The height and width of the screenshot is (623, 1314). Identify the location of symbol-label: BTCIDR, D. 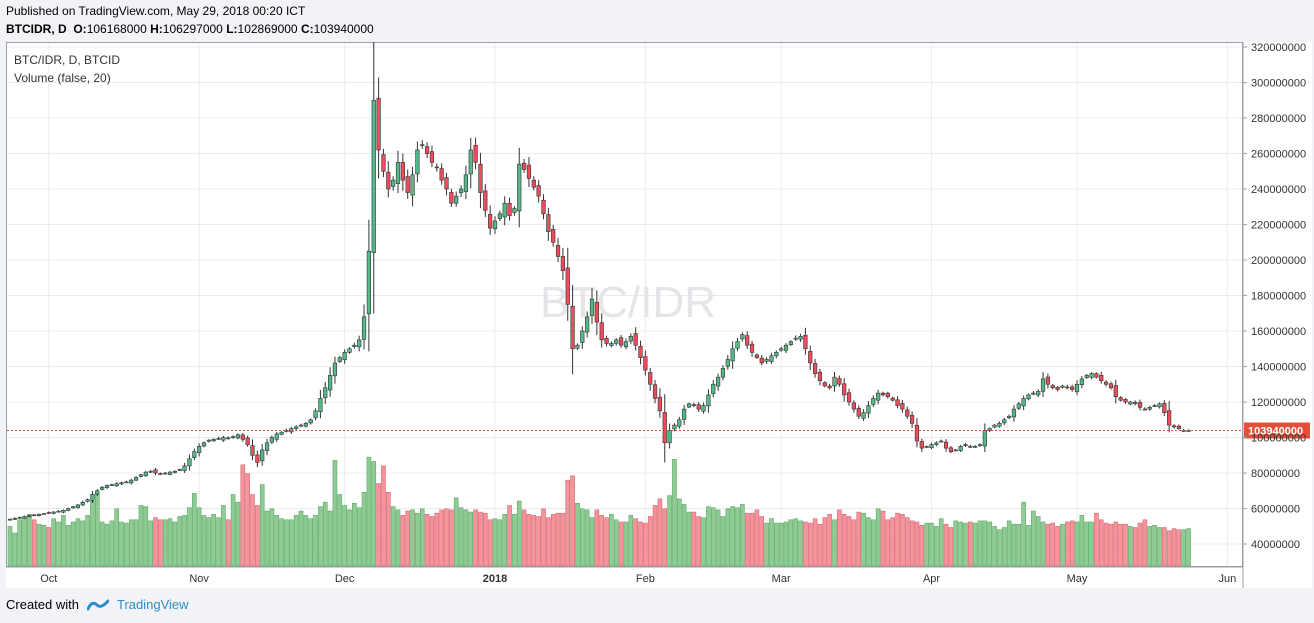
(36, 29).